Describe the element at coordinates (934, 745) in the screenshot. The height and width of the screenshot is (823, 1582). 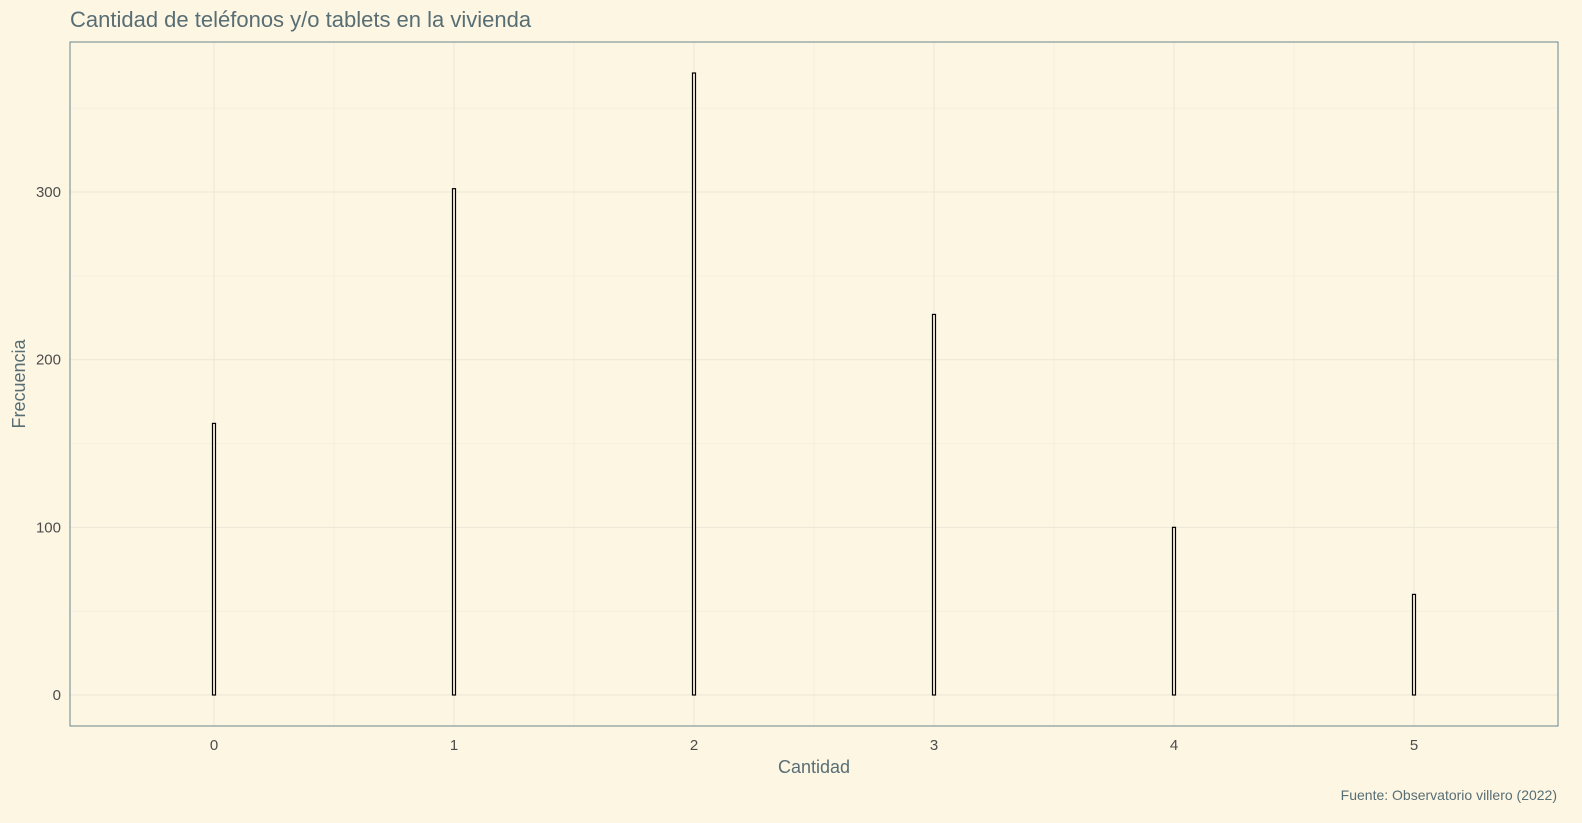
I see `x-tick-label: 3` at that location.